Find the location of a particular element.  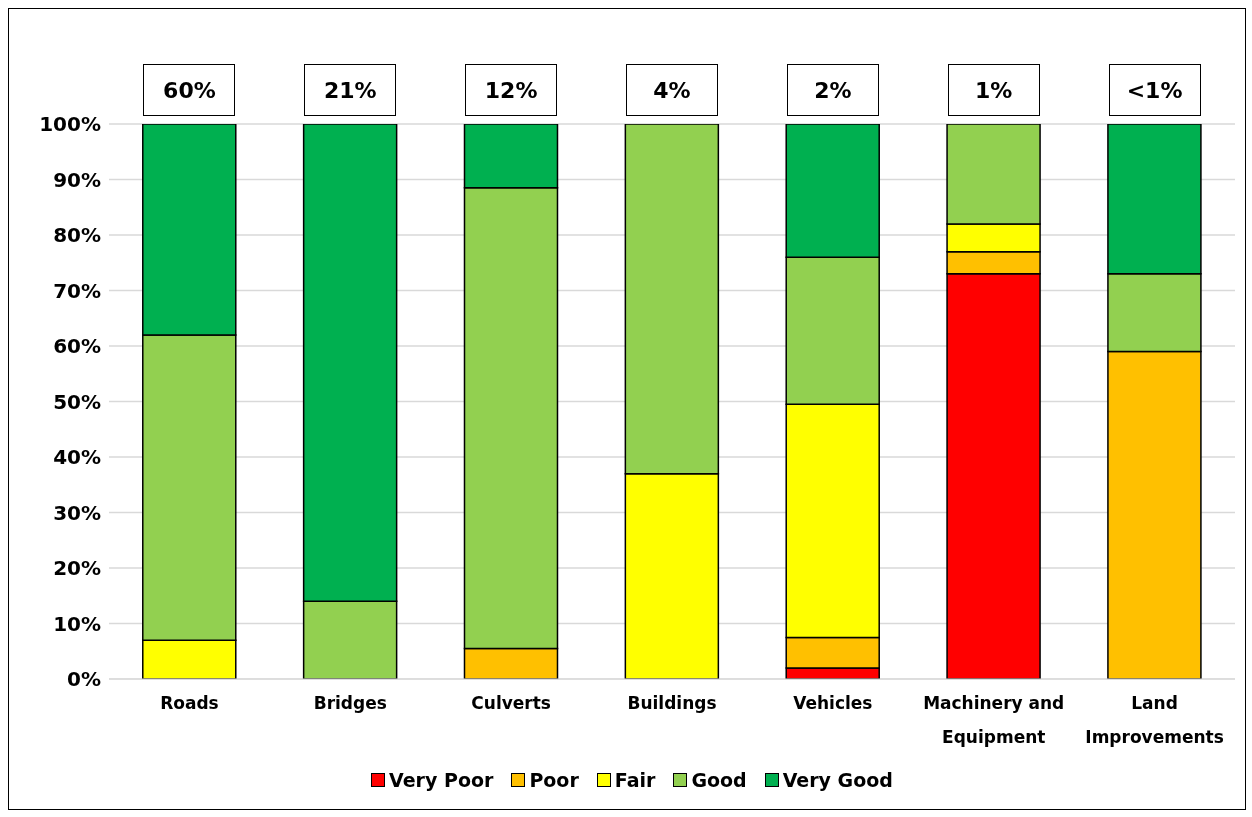

legend-label: Very Poor is located at coordinates (441, 780).